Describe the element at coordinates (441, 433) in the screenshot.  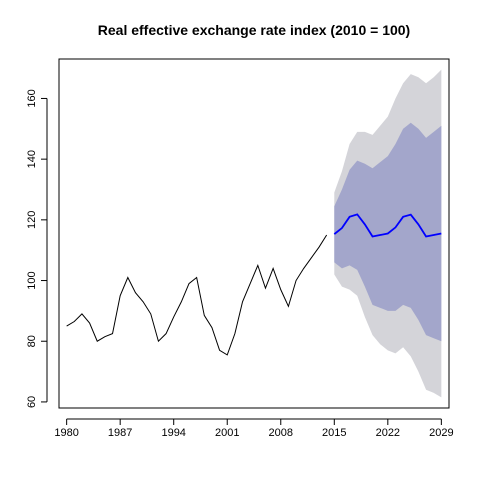
I see `x-tick-label: 2029` at that location.